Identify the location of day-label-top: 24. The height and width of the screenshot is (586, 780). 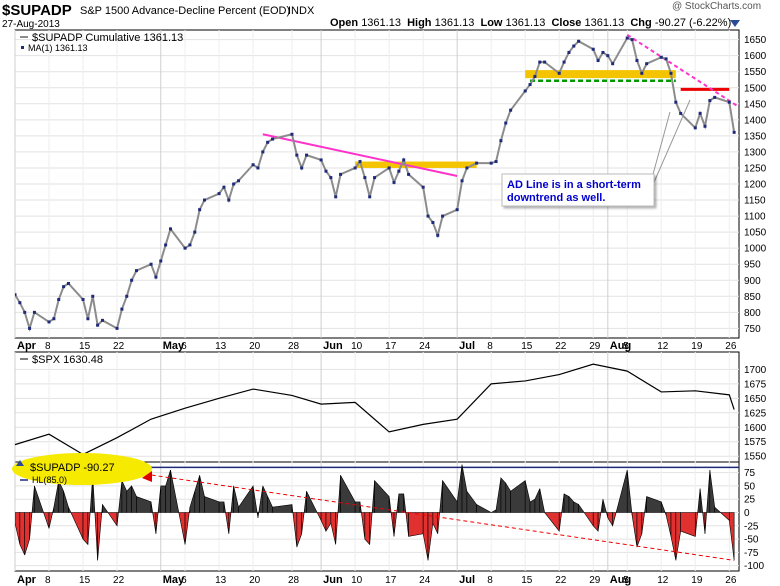
(425, 346).